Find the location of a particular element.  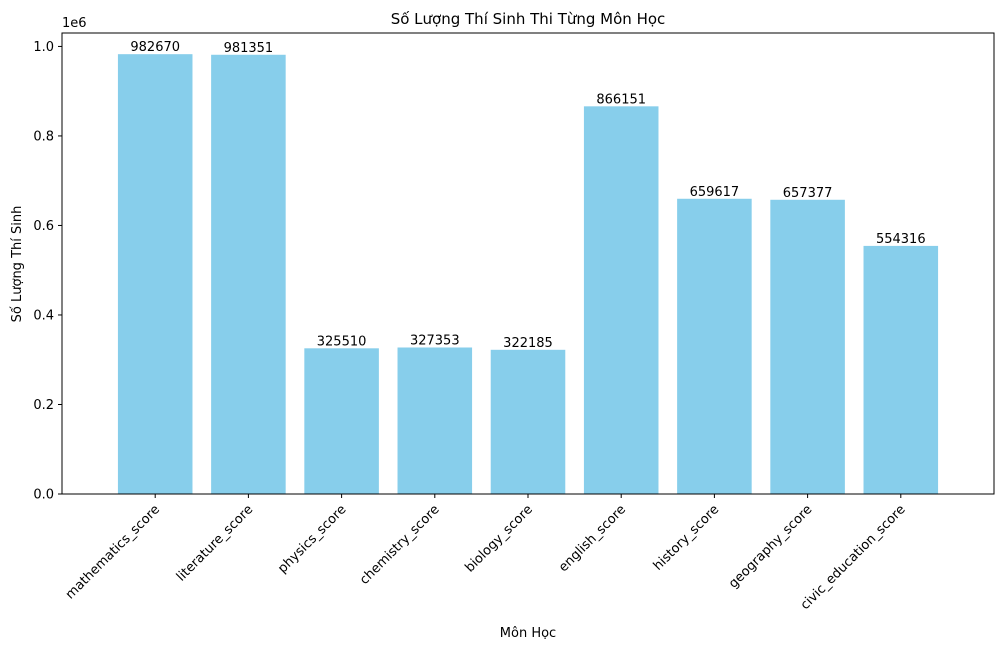

data-label-english_score: 866151 is located at coordinates (621, 99).